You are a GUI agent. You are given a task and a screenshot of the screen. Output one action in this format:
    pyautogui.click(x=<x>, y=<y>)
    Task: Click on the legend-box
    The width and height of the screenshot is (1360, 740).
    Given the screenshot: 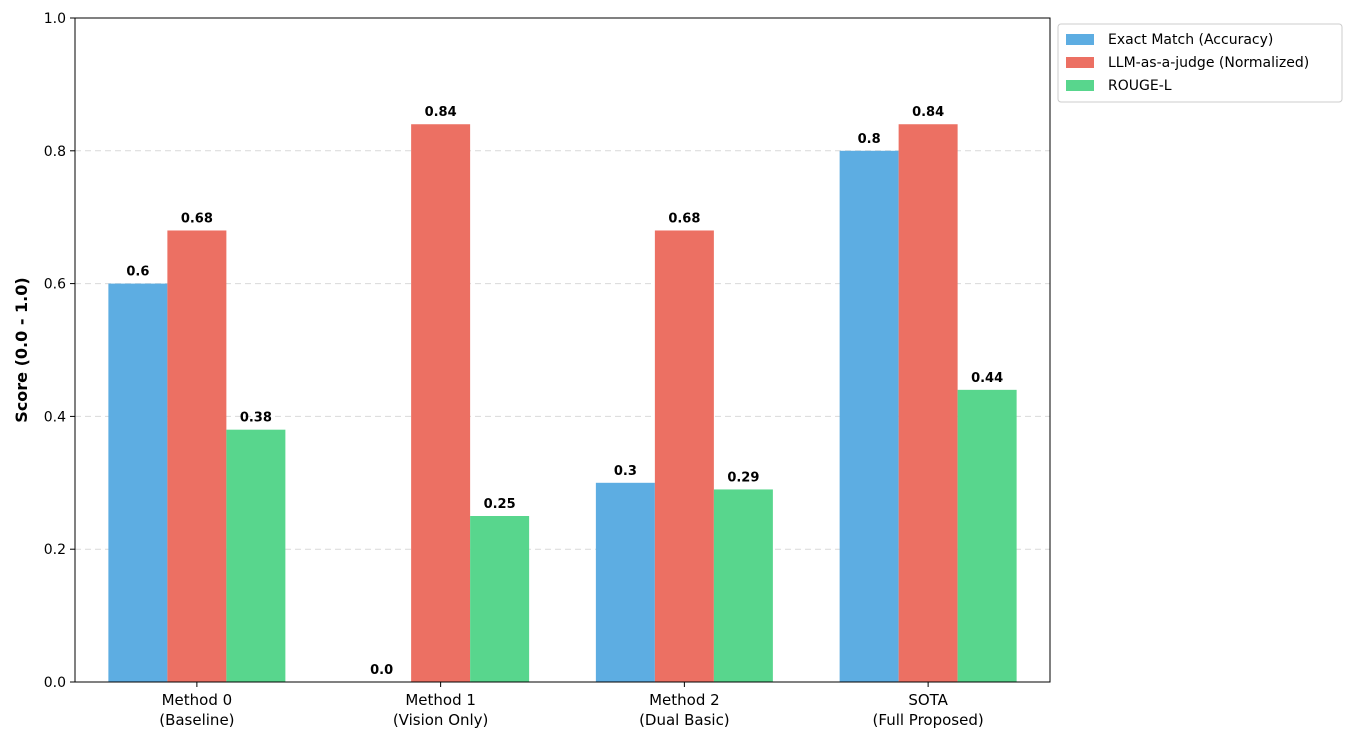 What is the action you would take?
    pyautogui.click(x=1200, y=63)
    